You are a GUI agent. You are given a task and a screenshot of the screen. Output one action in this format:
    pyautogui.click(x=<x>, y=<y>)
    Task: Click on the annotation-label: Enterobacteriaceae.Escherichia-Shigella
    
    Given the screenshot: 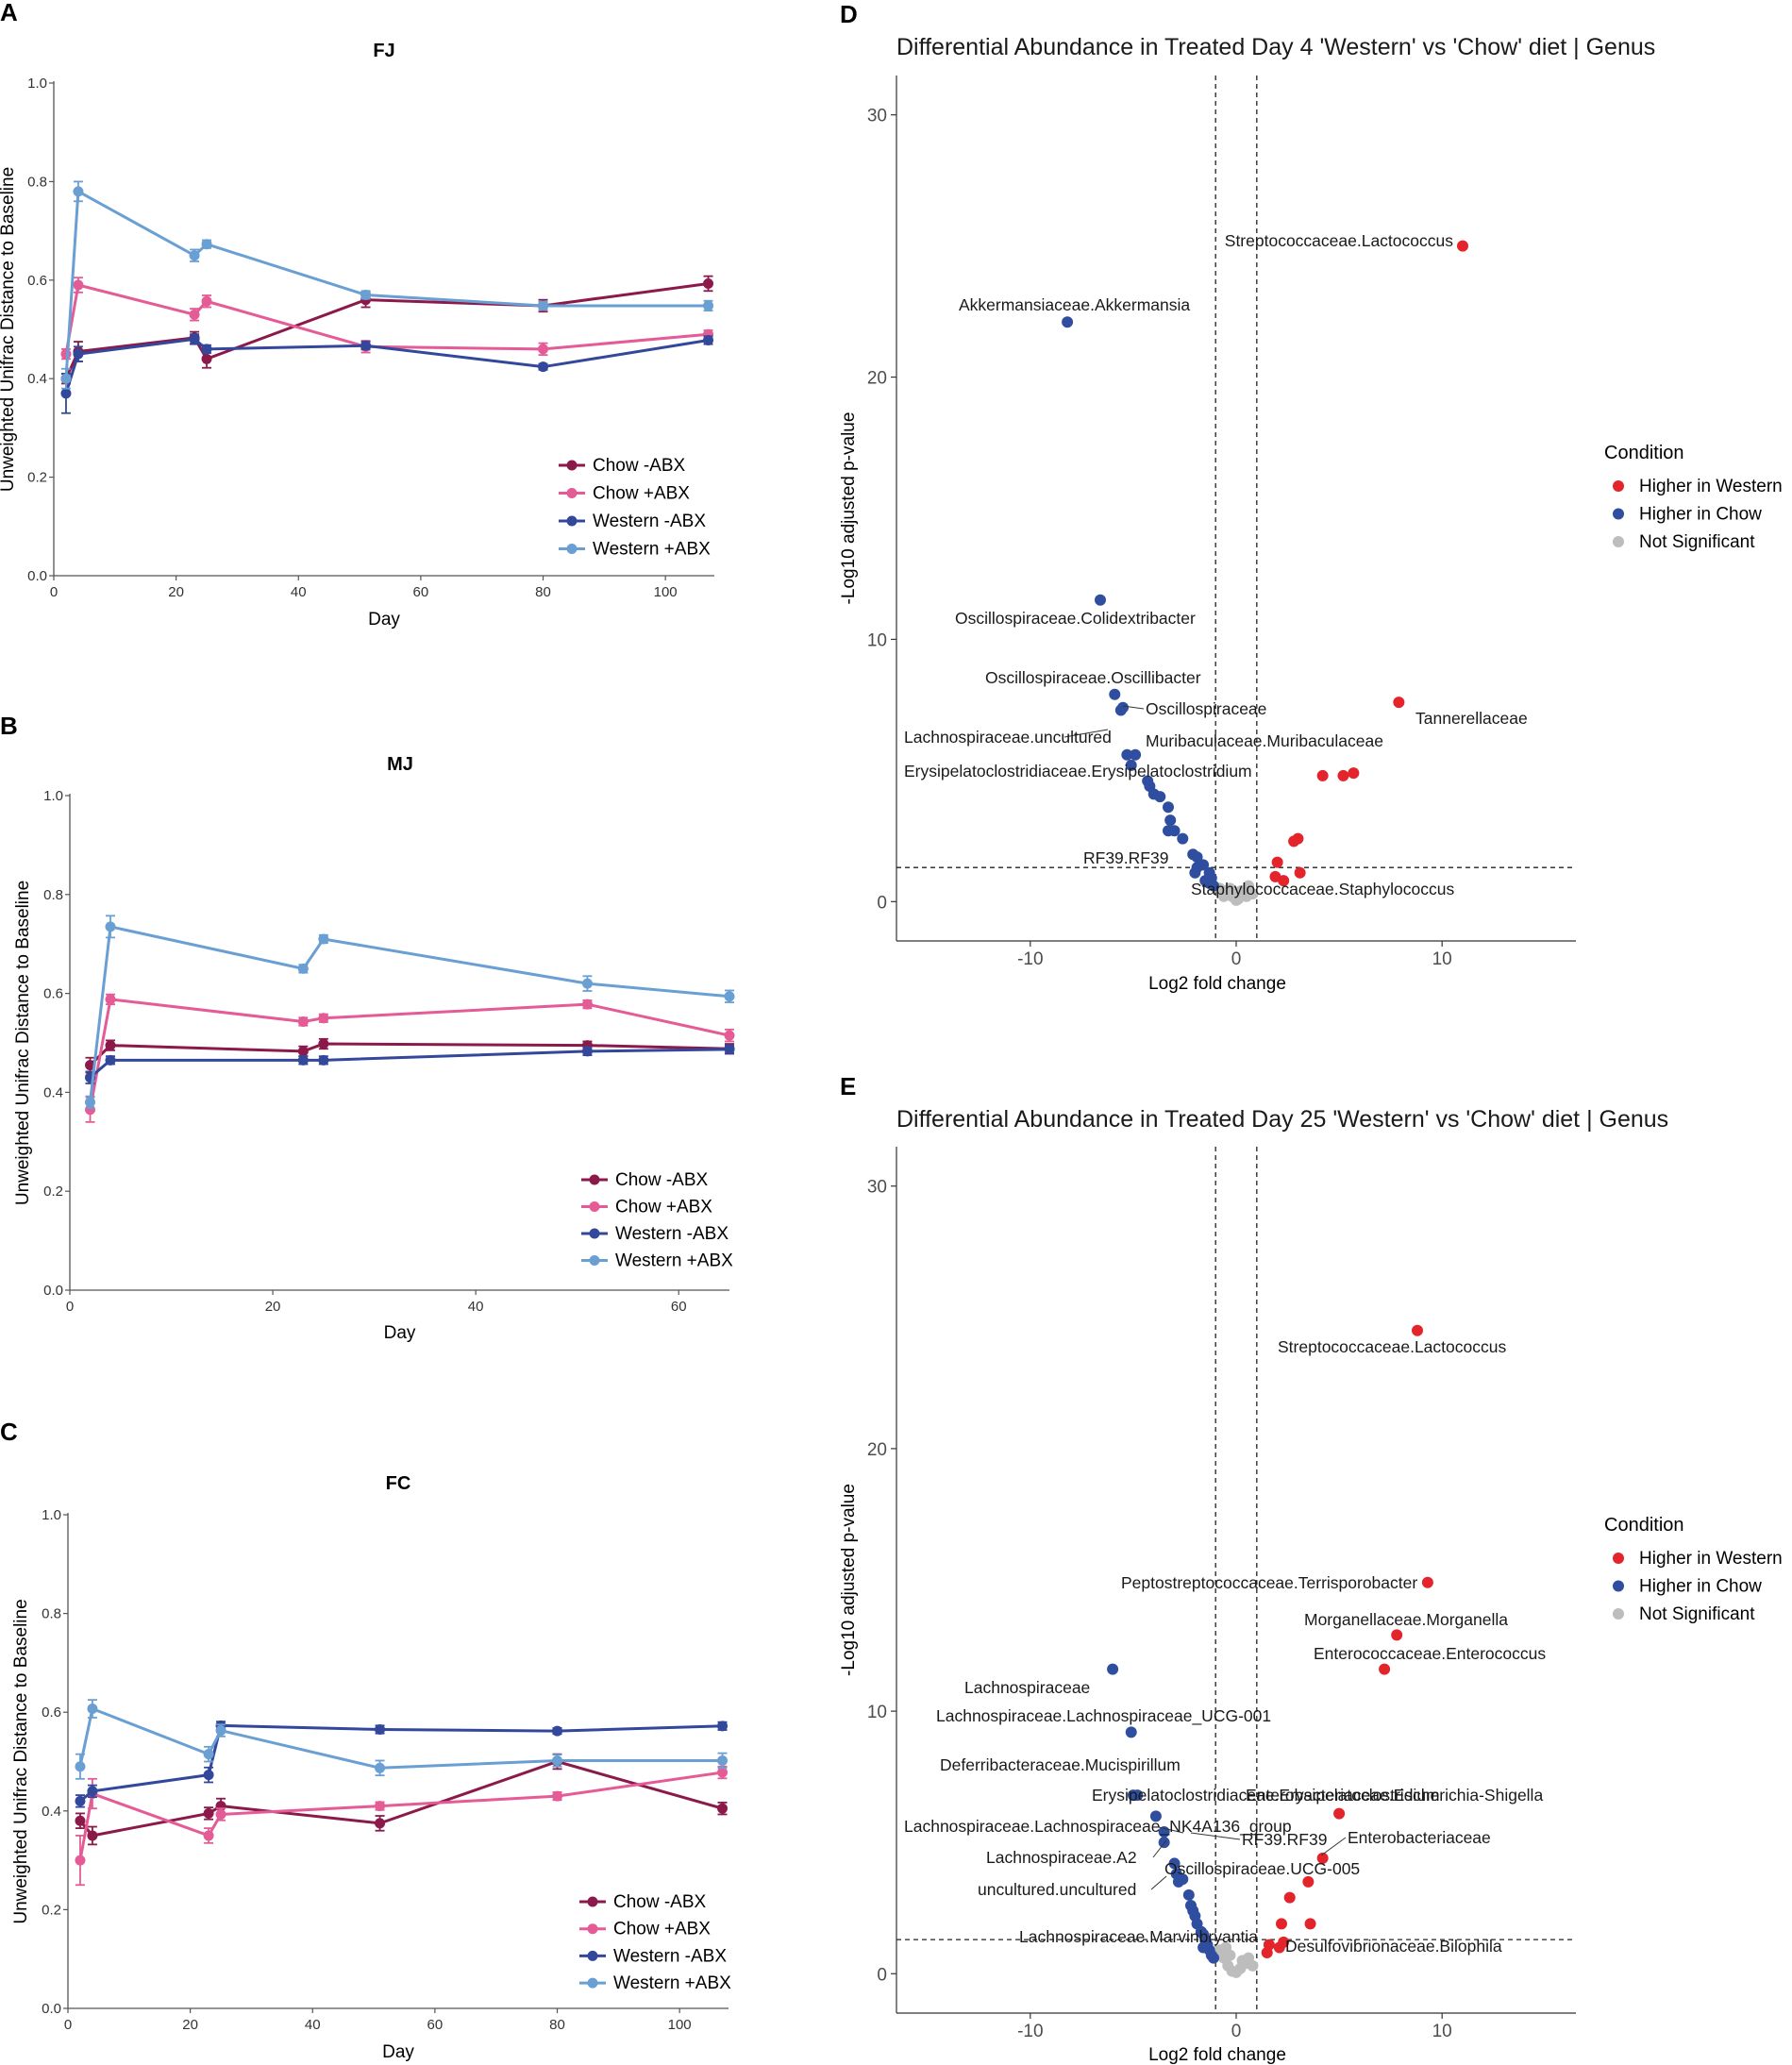 What is the action you would take?
    pyautogui.click(x=1394, y=1795)
    